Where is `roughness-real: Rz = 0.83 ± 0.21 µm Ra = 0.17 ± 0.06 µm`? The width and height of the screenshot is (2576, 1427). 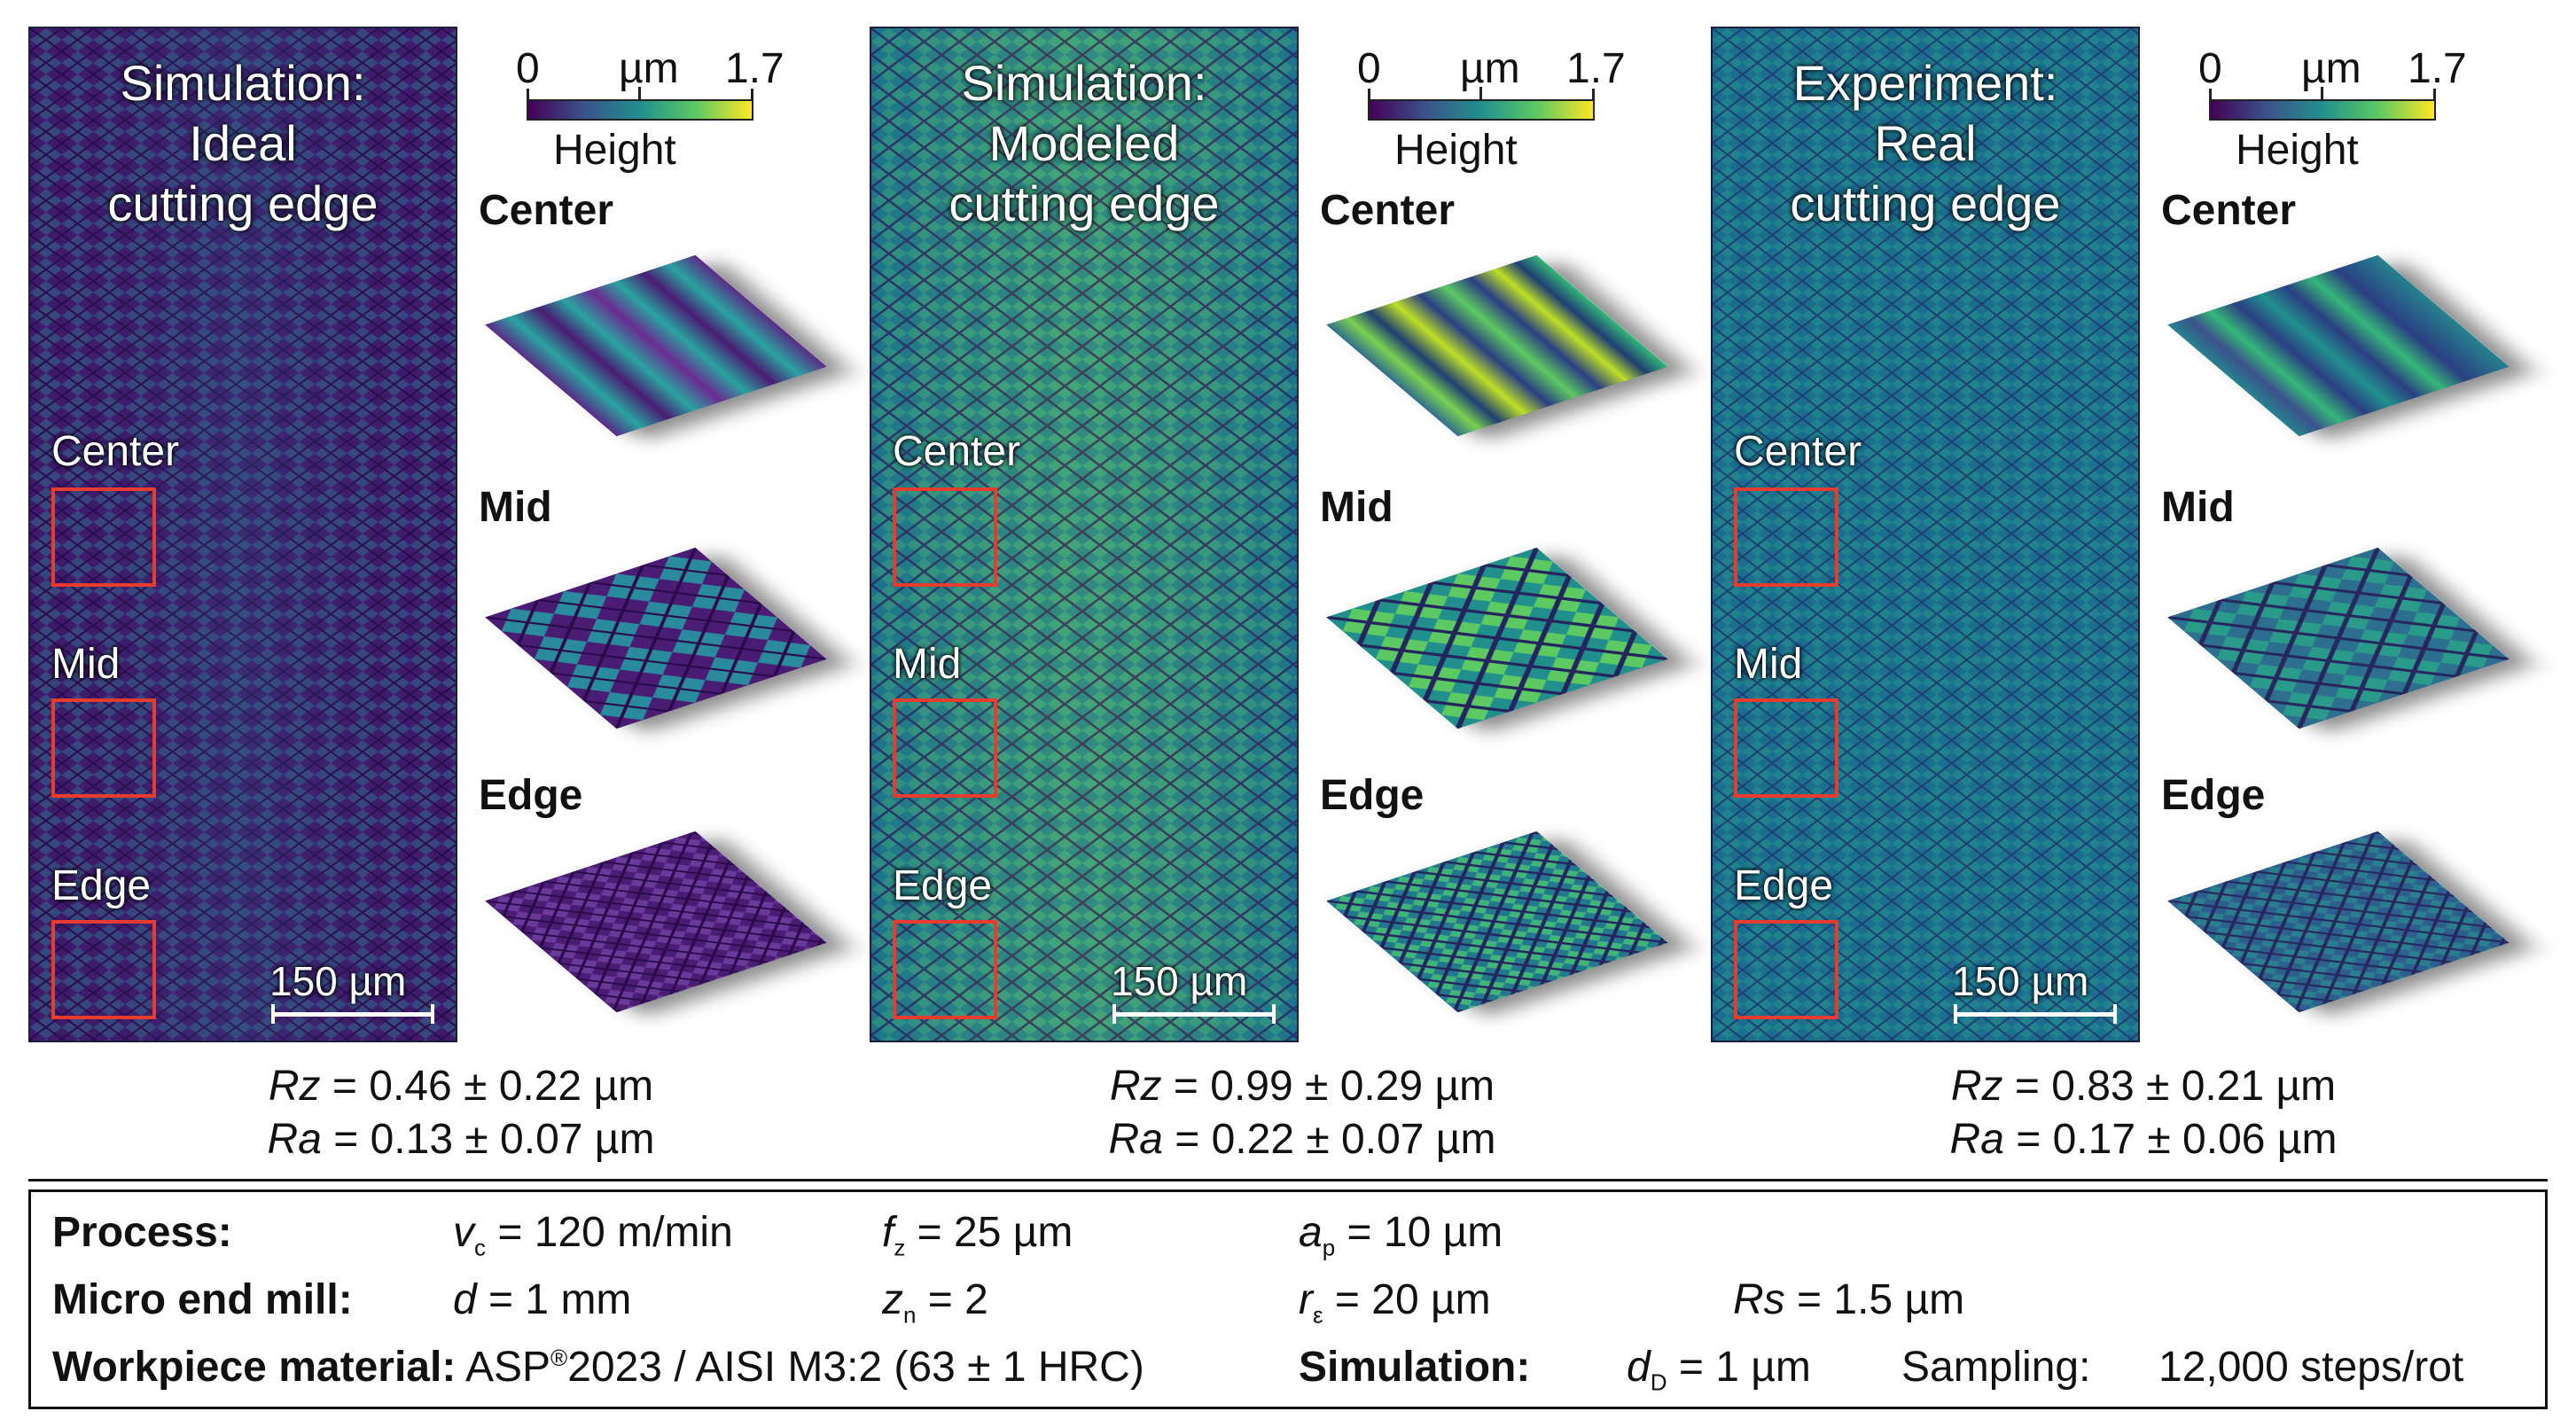 roughness-real: Rz = 0.83 ± 0.21 µm Ra = 0.17 ± 0.06 µm is located at coordinates (2143, 1113).